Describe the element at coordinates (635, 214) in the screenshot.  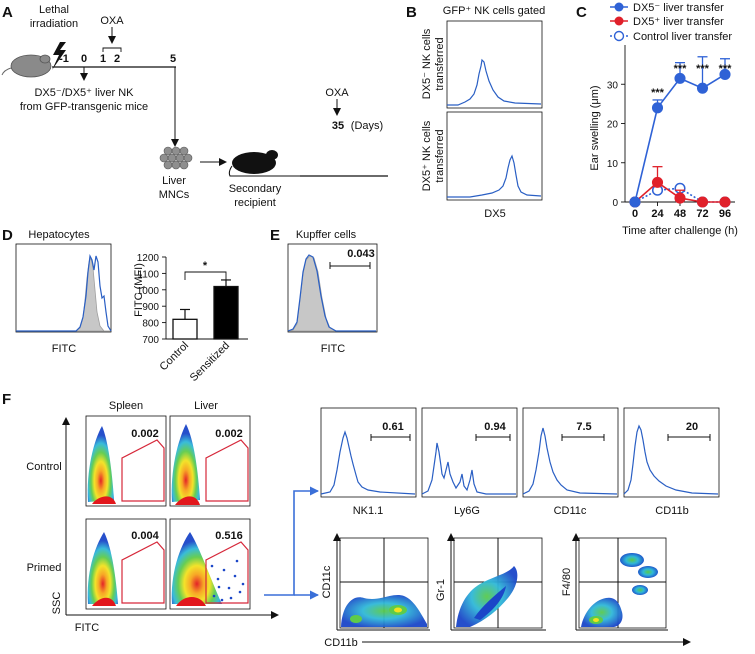
I see `x-tick-label: 0` at that location.